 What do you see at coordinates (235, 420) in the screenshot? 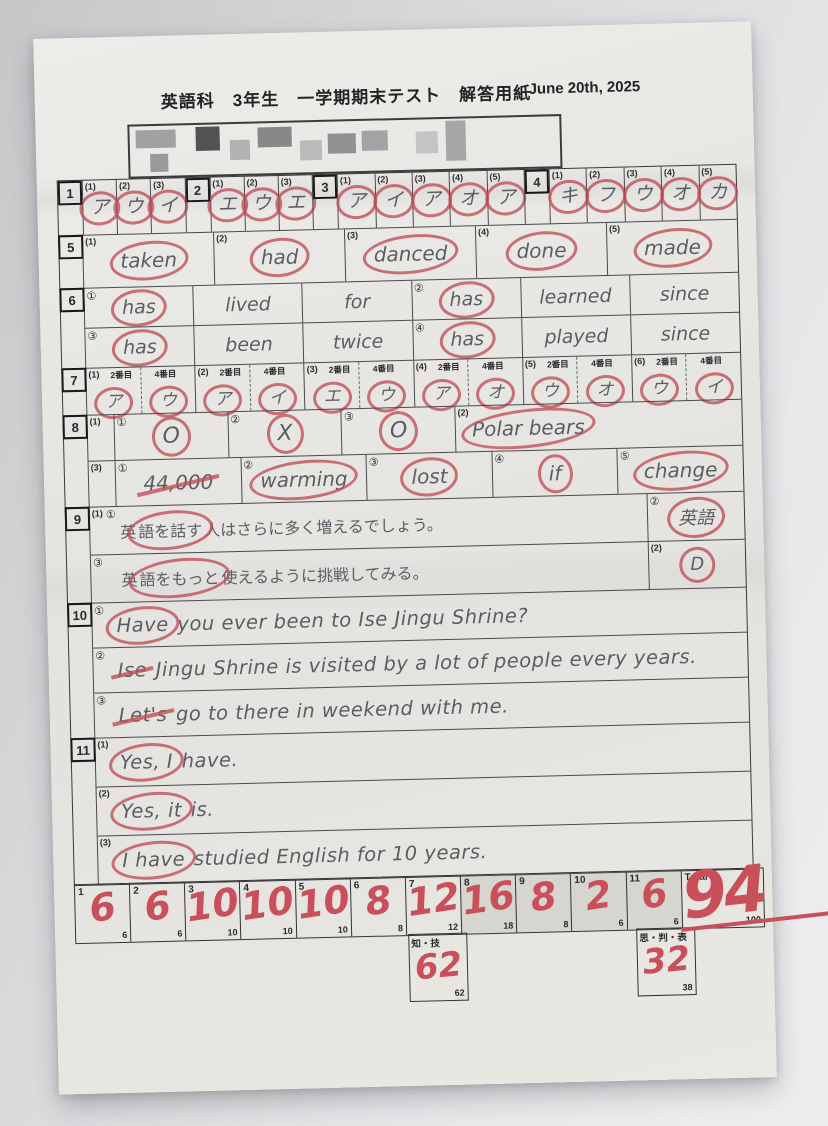
I see `sub-question-label: ②` at bounding box center [235, 420].